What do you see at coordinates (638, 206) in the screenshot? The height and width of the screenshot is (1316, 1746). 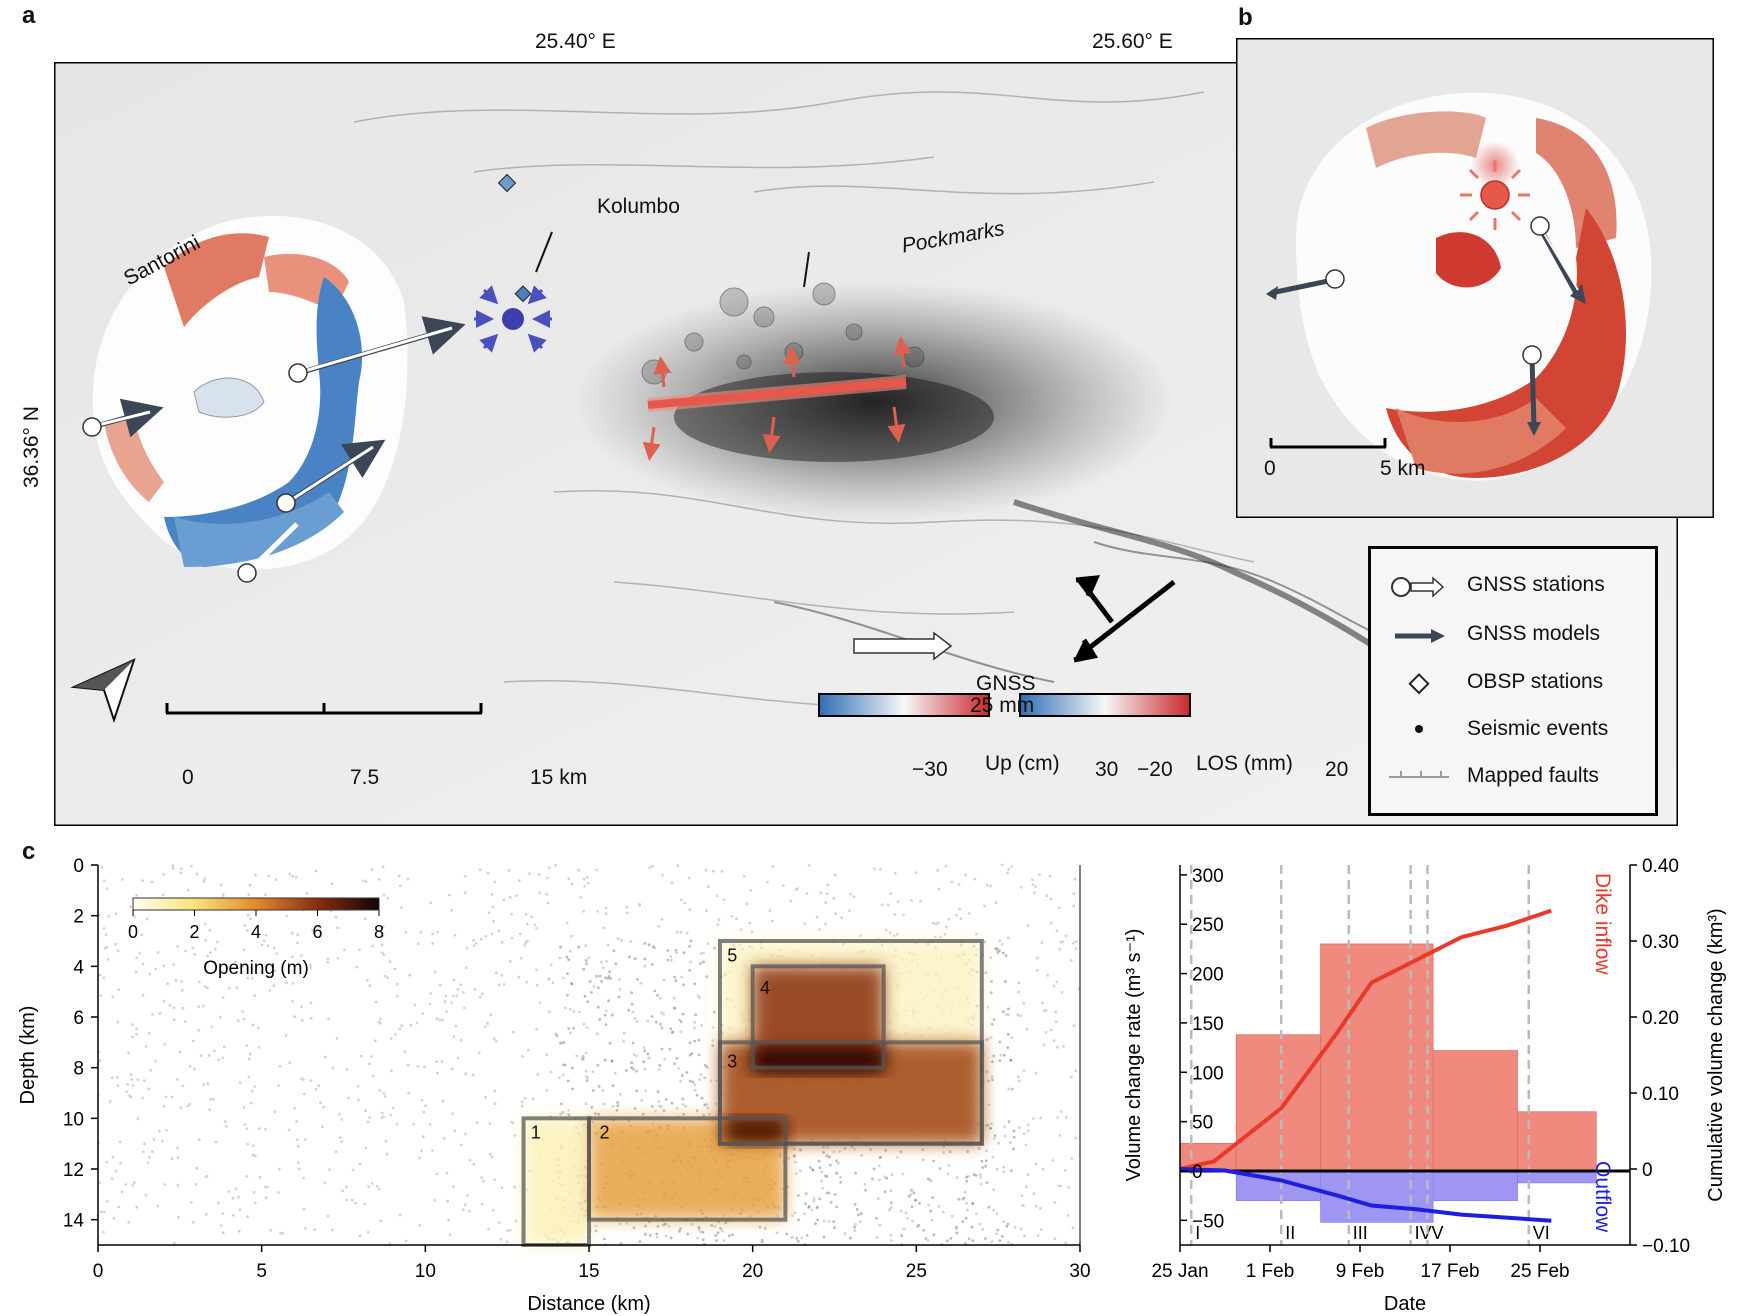 I see `label-kolumbo: Kolumbo` at bounding box center [638, 206].